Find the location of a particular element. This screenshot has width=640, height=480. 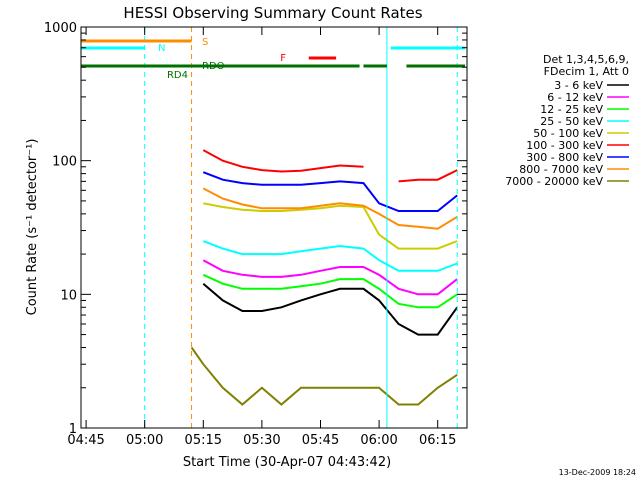

x-tick-label: 04:45 is located at coordinates (85, 440).